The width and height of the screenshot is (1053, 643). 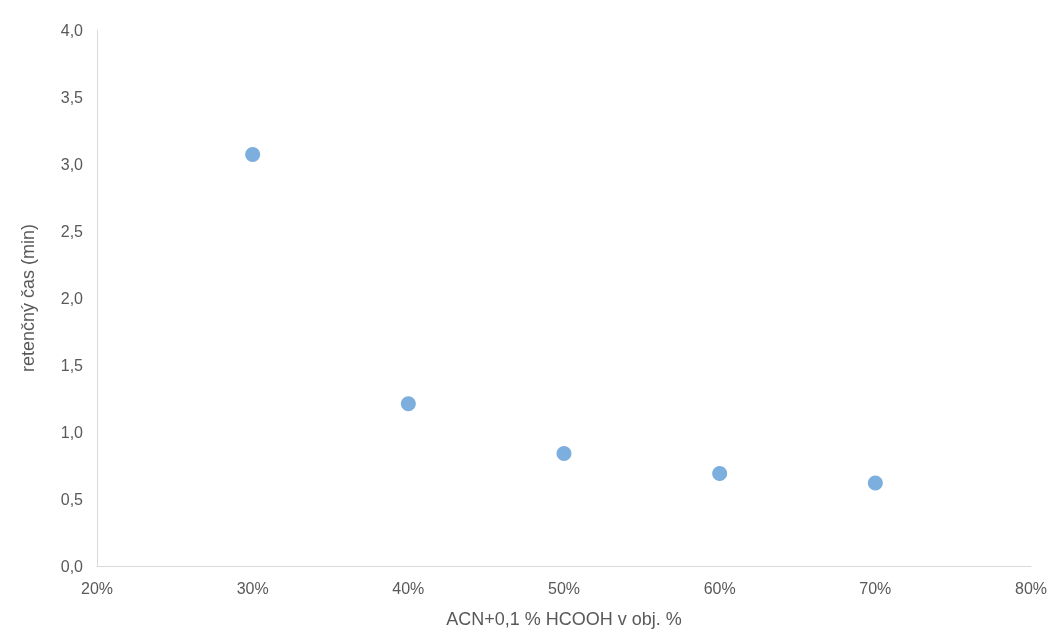 What do you see at coordinates (72, 164) in the screenshot?
I see `y-tick-label: 3,0` at bounding box center [72, 164].